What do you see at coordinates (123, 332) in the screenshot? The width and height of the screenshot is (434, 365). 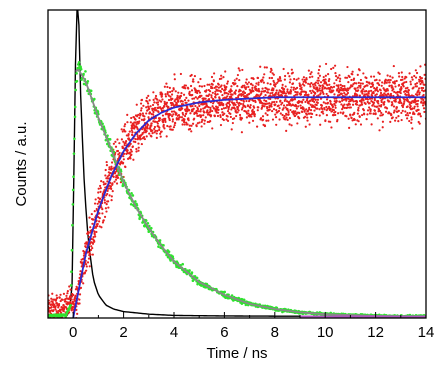 I see `x-tick-label: 2` at bounding box center [123, 332].